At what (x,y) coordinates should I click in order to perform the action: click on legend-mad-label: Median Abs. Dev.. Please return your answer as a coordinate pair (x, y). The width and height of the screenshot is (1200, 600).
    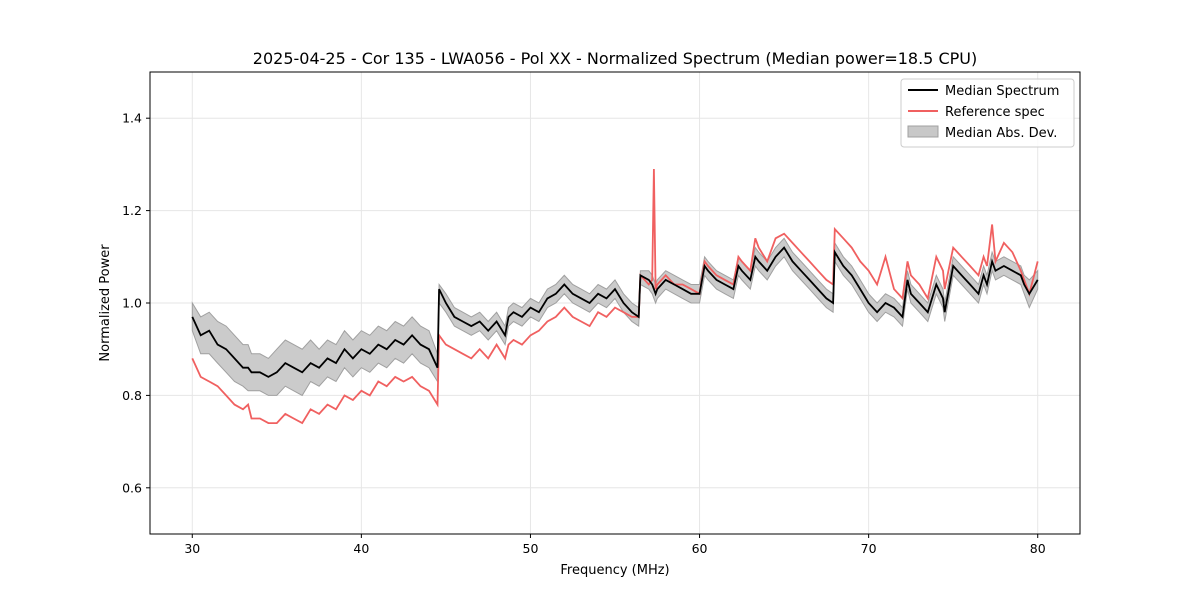
    Looking at the image, I should click on (1001, 133).